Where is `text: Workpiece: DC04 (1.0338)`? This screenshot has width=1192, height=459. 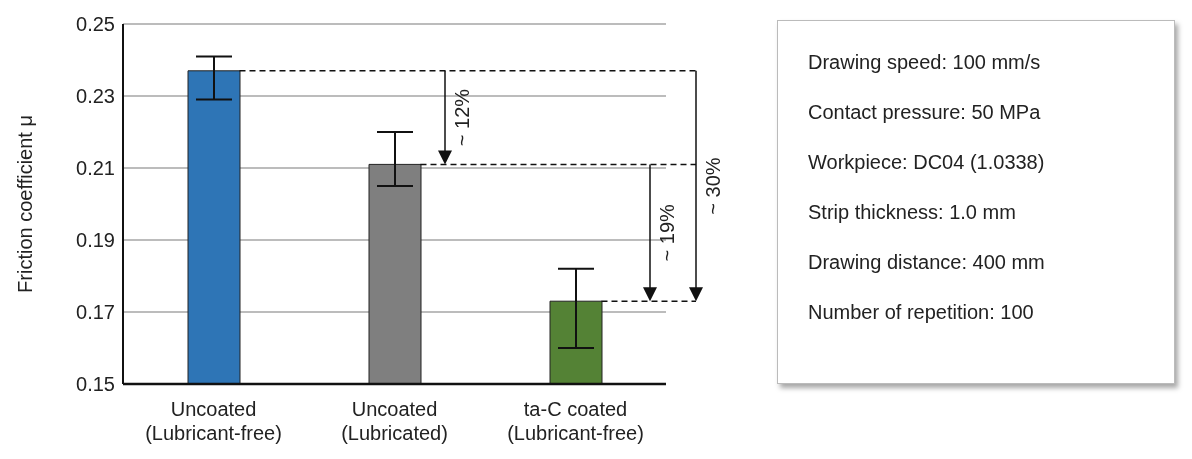 text: Workpiece: DC04 (1.0338) is located at coordinates (927, 162).